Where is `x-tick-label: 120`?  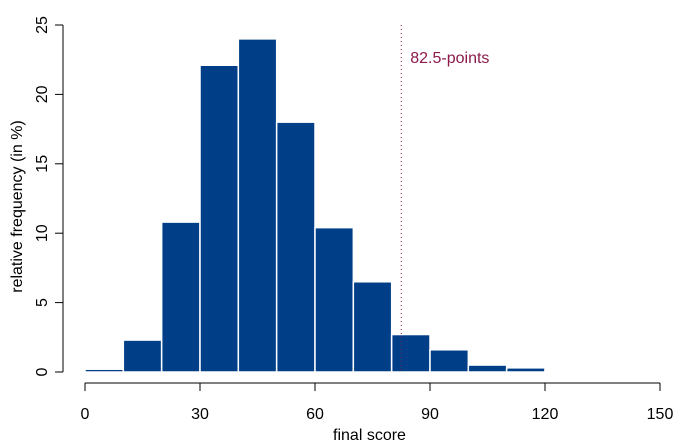 x-tick-label: 120 is located at coordinates (545, 414).